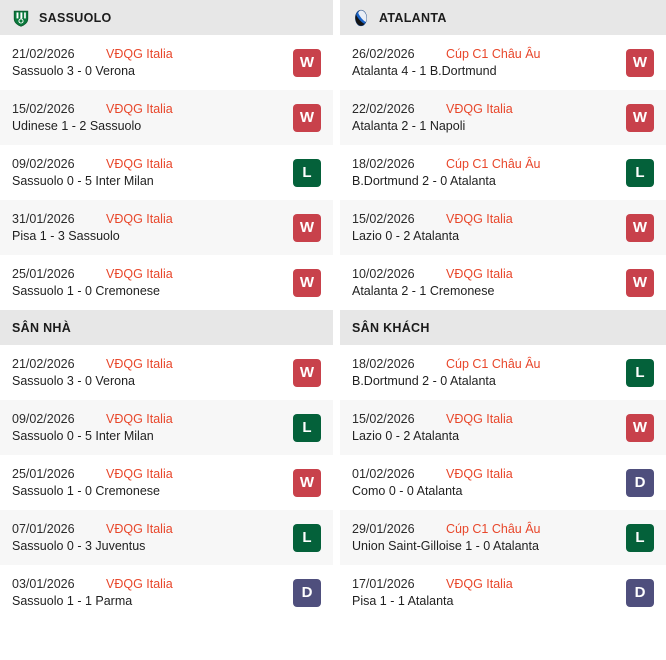  I want to click on match-info: 31/01/2026 VĐQG Italia Pisa 1 - 3 Sassuolo, so click(147, 227).